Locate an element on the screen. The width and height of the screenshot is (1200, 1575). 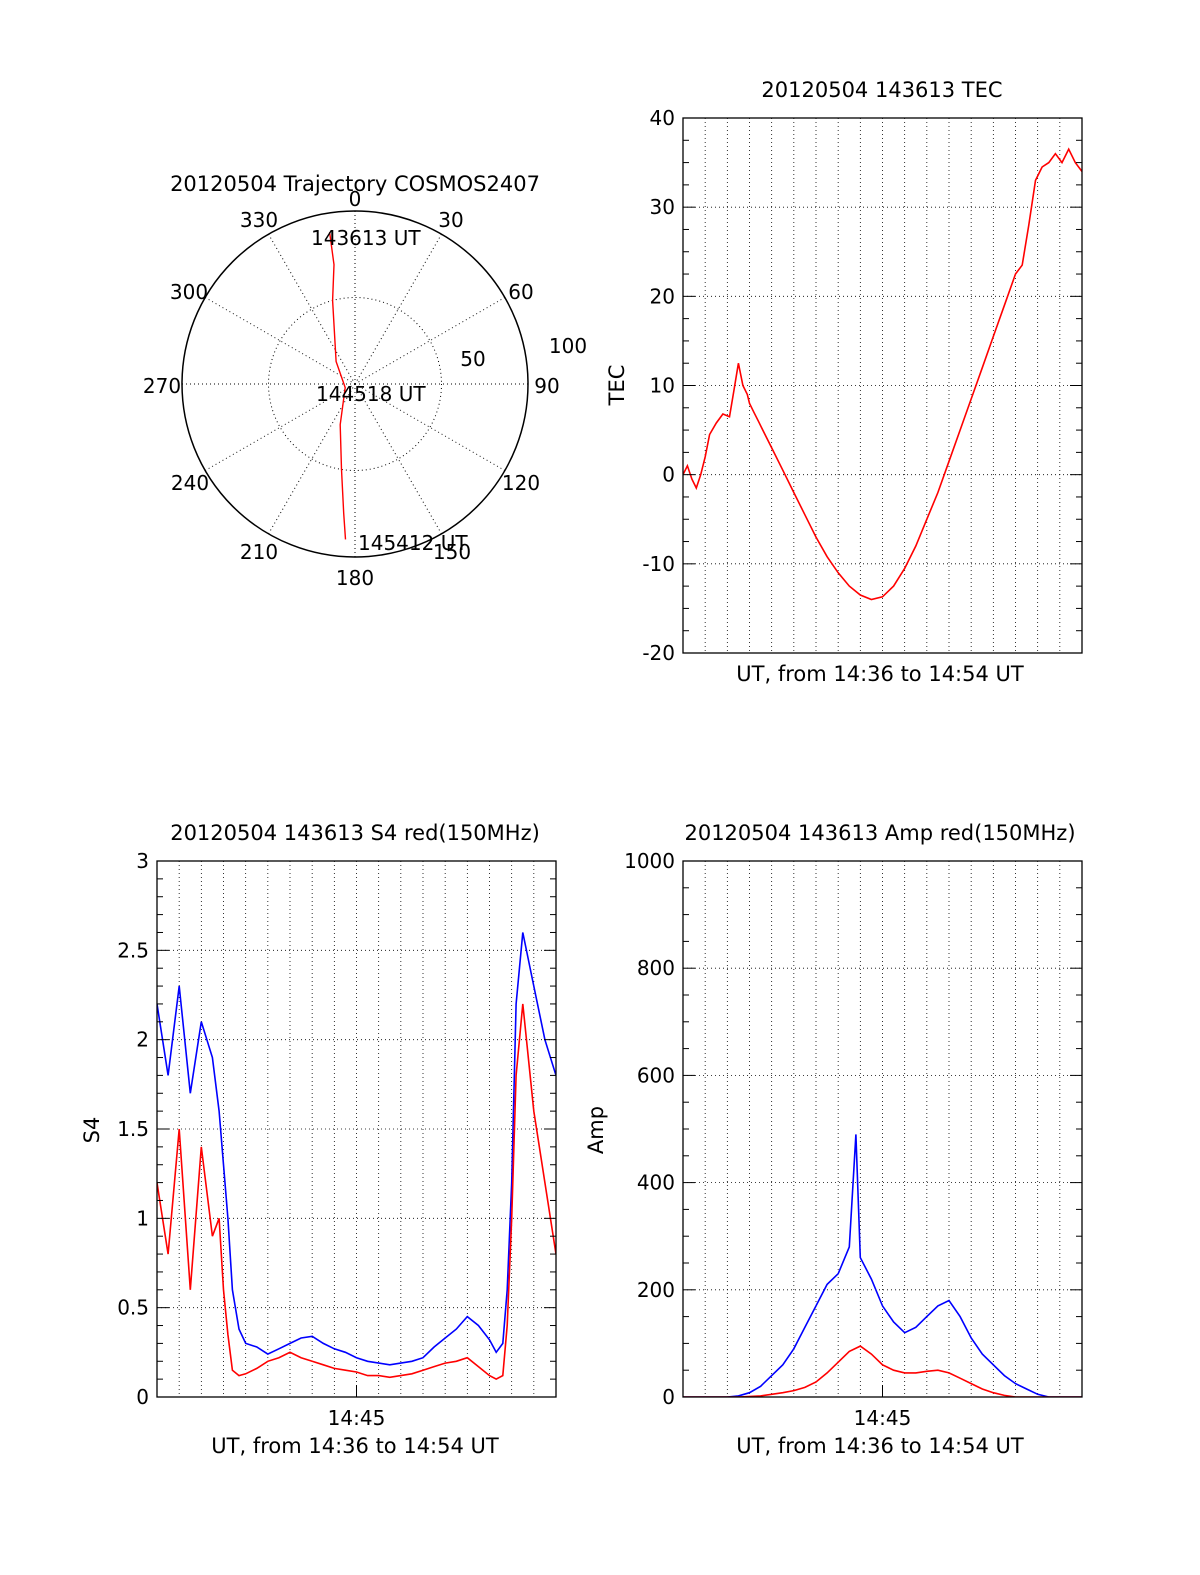
plot-area: 0 0.5 1 1.5 2 2.5 3 14:45 is located at coordinates (337, 1139).